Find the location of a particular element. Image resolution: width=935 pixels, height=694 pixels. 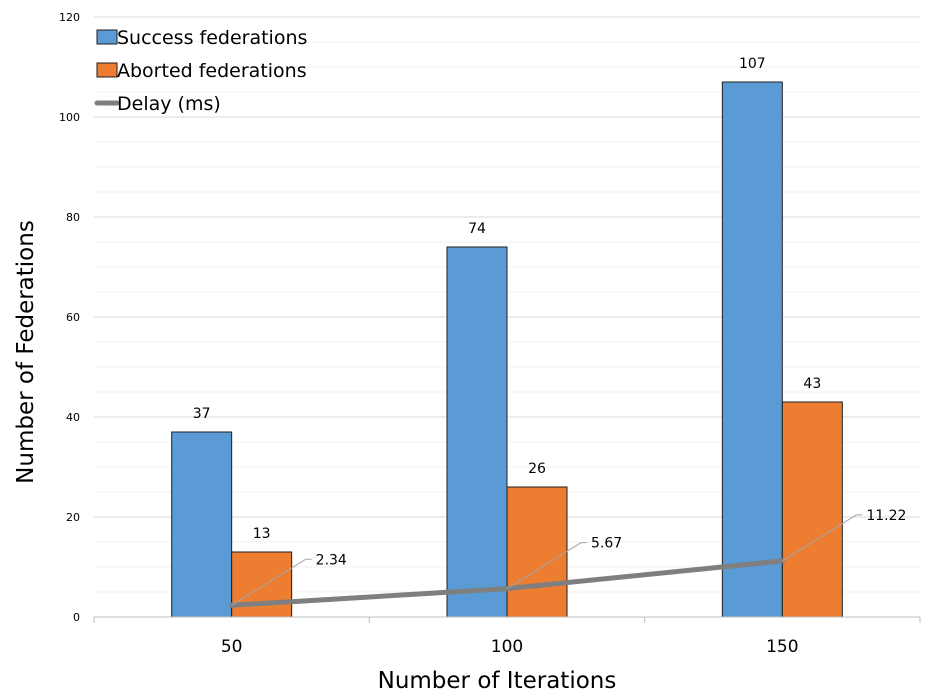

legend-swatch-success-federations is located at coordinates (107, 37).